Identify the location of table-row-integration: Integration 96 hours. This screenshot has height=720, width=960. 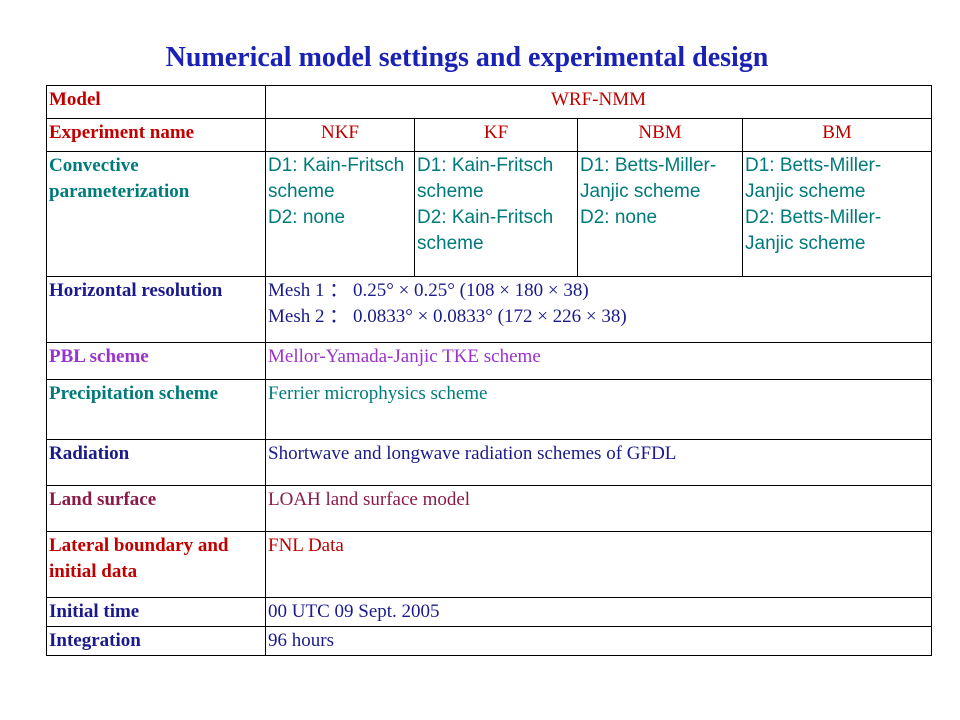
(489, 641).